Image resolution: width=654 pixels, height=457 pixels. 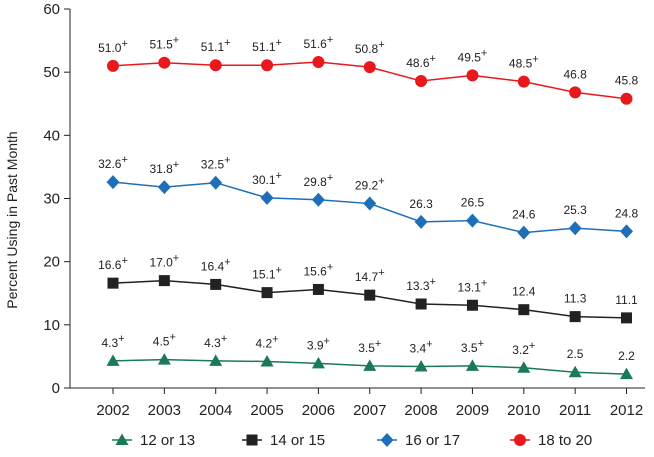 I want to click on data-label: 15.1+, so click(x=267, y=273).